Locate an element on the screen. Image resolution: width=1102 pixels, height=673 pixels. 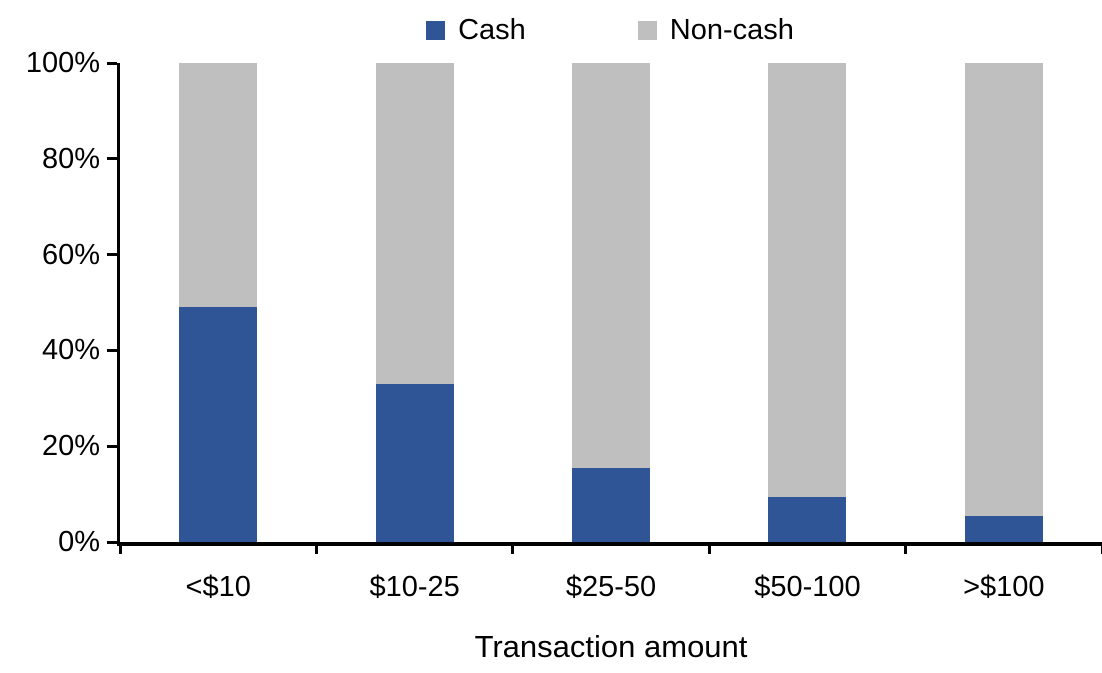
legend-item-cash: Cash is located at coordinates (476, 30).